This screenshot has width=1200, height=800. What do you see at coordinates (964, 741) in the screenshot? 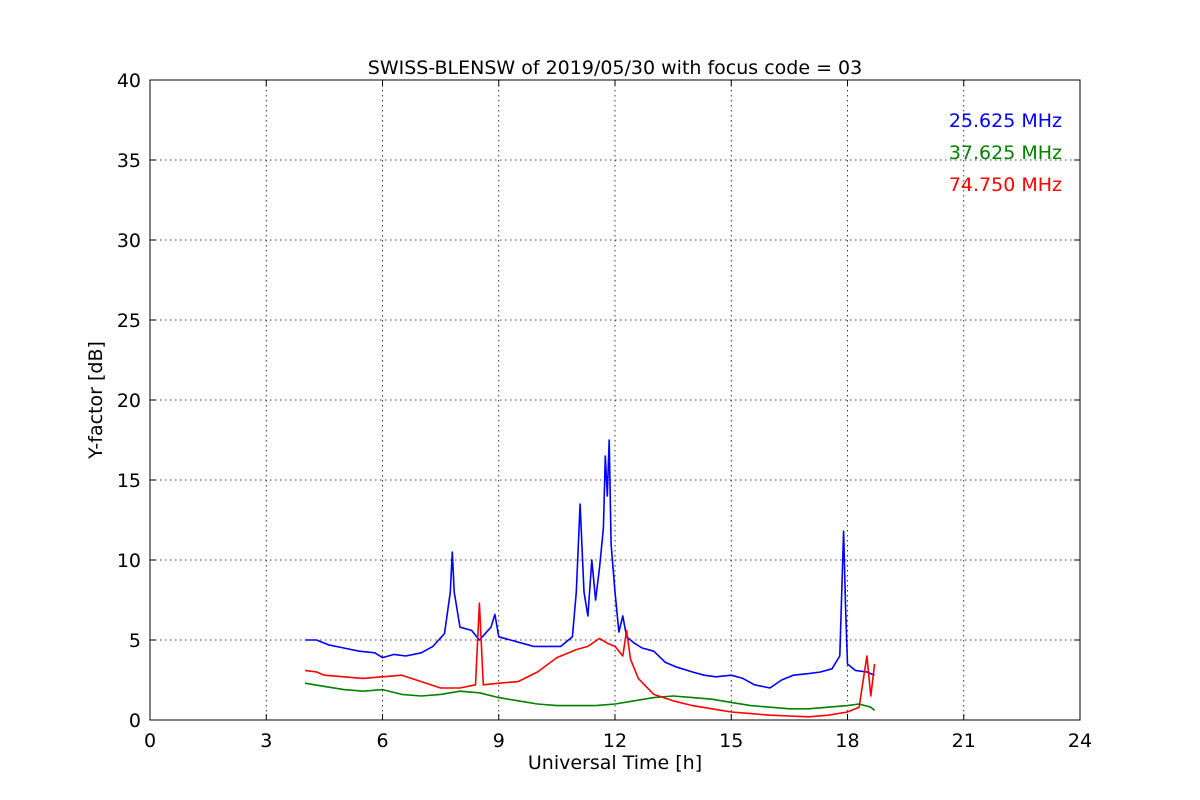
I see `x-tick-label: 21` at bounding box center [964, 741].